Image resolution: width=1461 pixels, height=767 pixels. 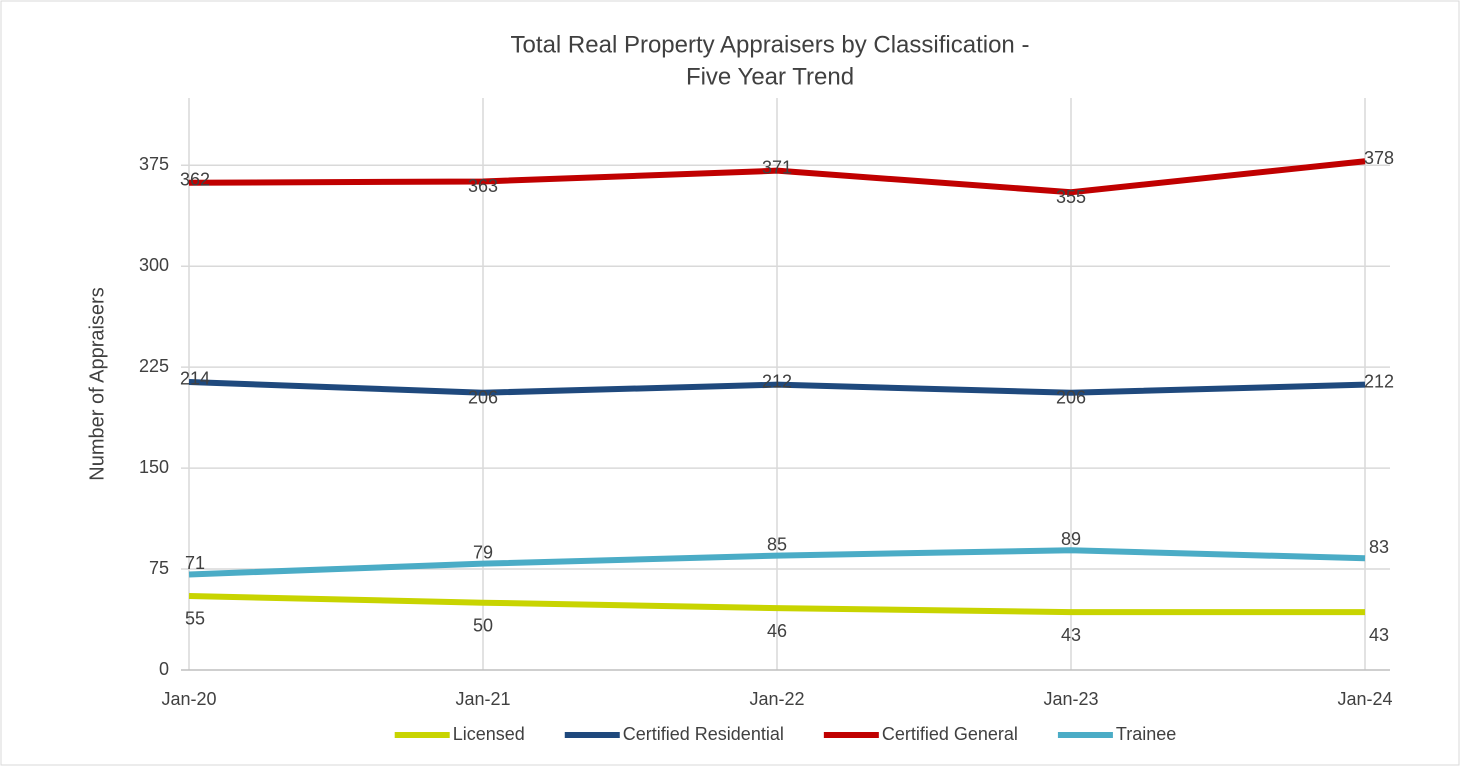 I want to click on data-label: 55, so click(x=195, y=619).